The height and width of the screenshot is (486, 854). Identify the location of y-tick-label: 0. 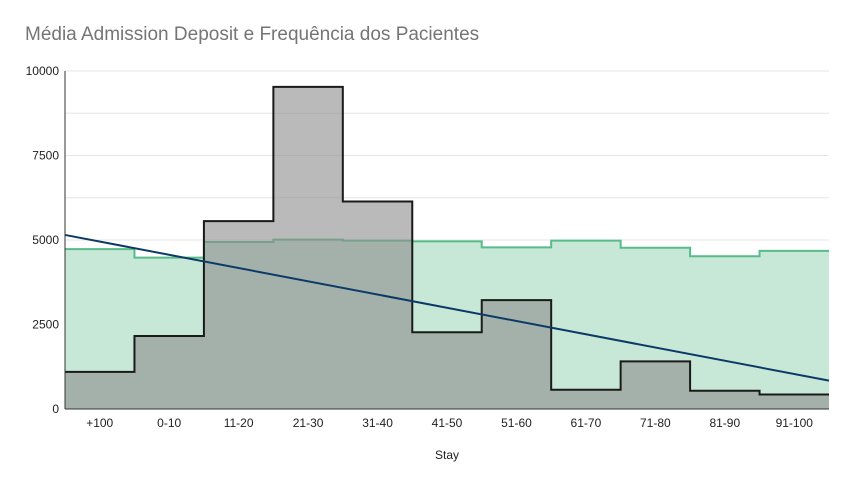
(55, 409).